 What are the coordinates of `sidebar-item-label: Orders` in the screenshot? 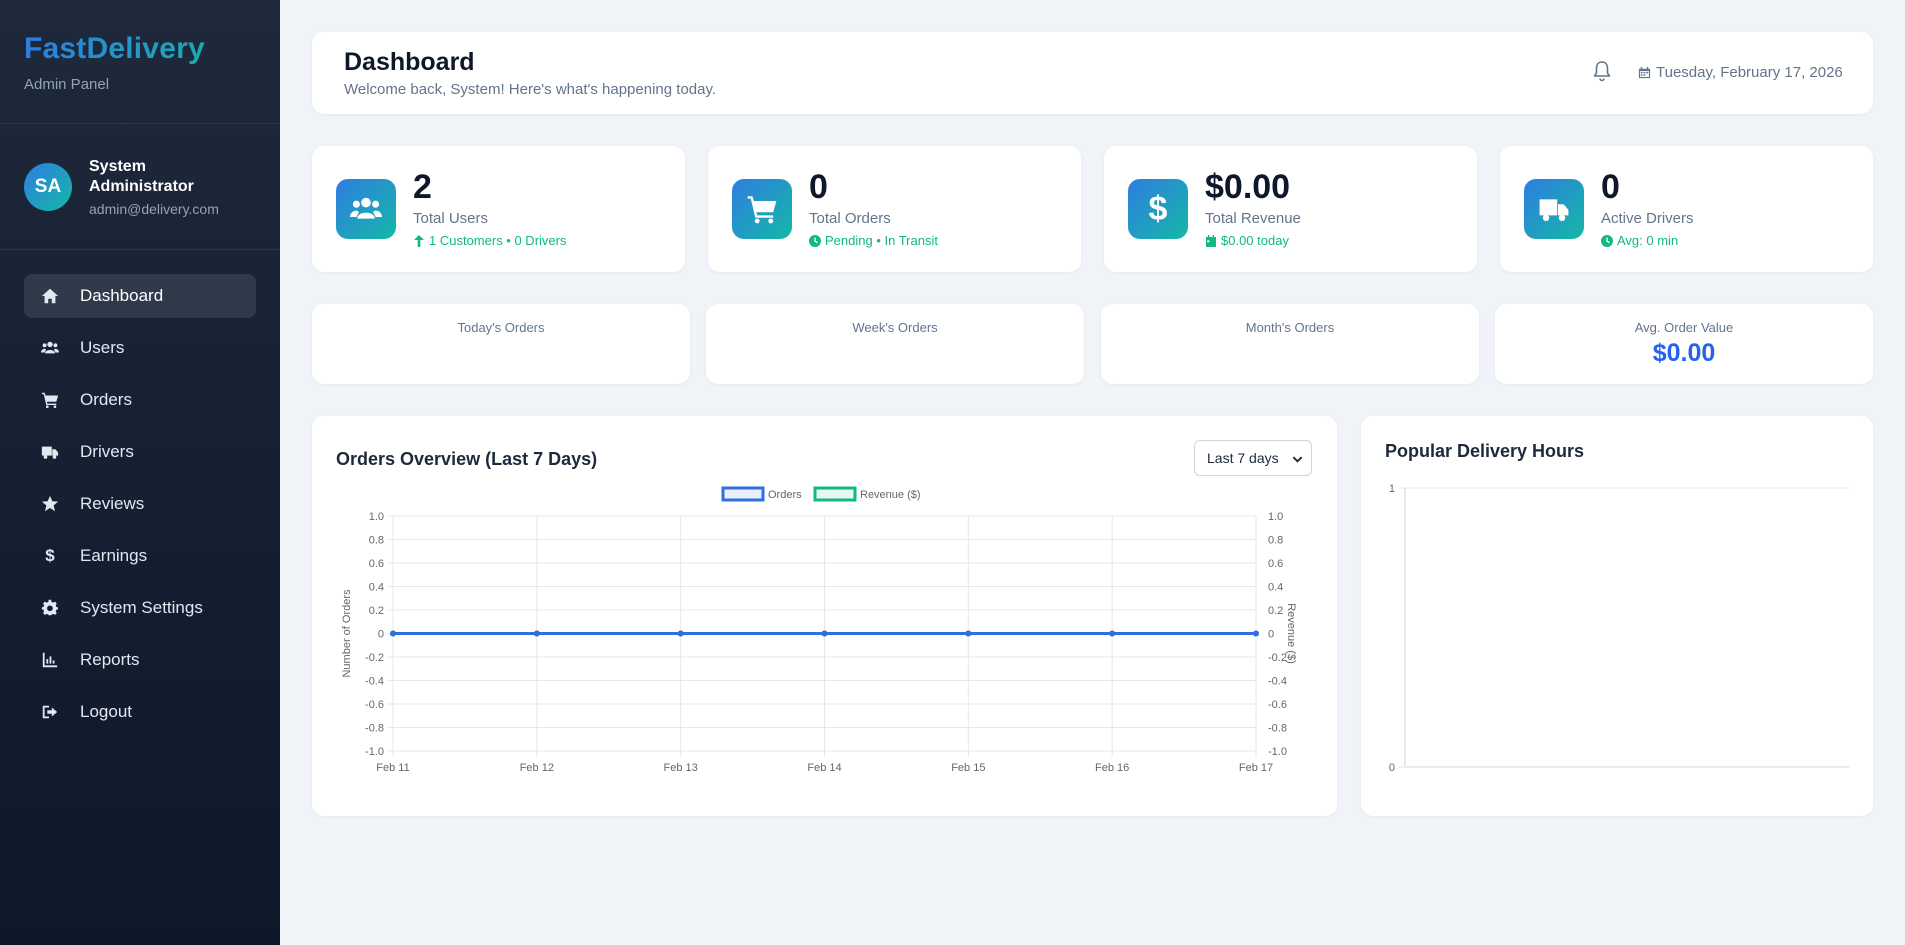 It's located at (106, 399).